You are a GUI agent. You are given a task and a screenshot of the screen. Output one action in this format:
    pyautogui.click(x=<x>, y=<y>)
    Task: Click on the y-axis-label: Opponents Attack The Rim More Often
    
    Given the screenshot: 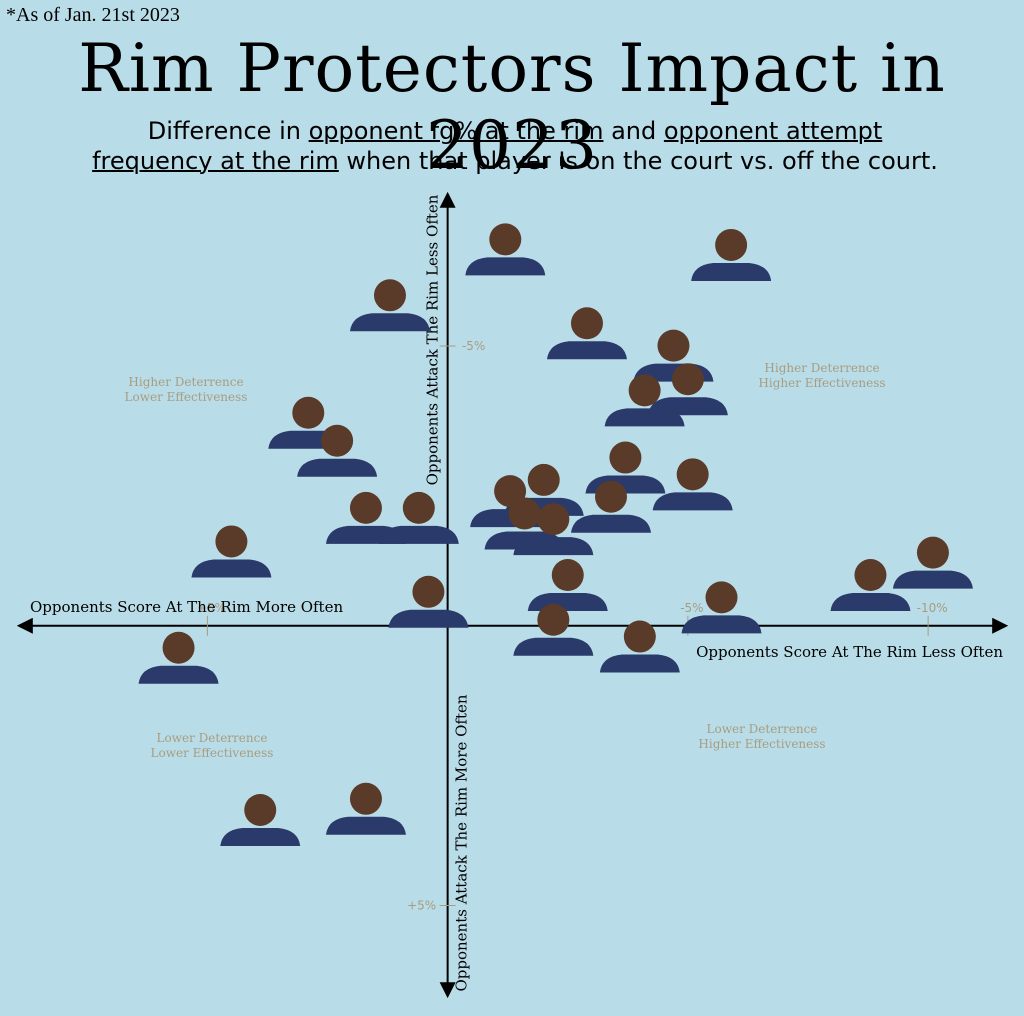 What is the action you would take?
    pyautogui.click(x=462, y=842)
    